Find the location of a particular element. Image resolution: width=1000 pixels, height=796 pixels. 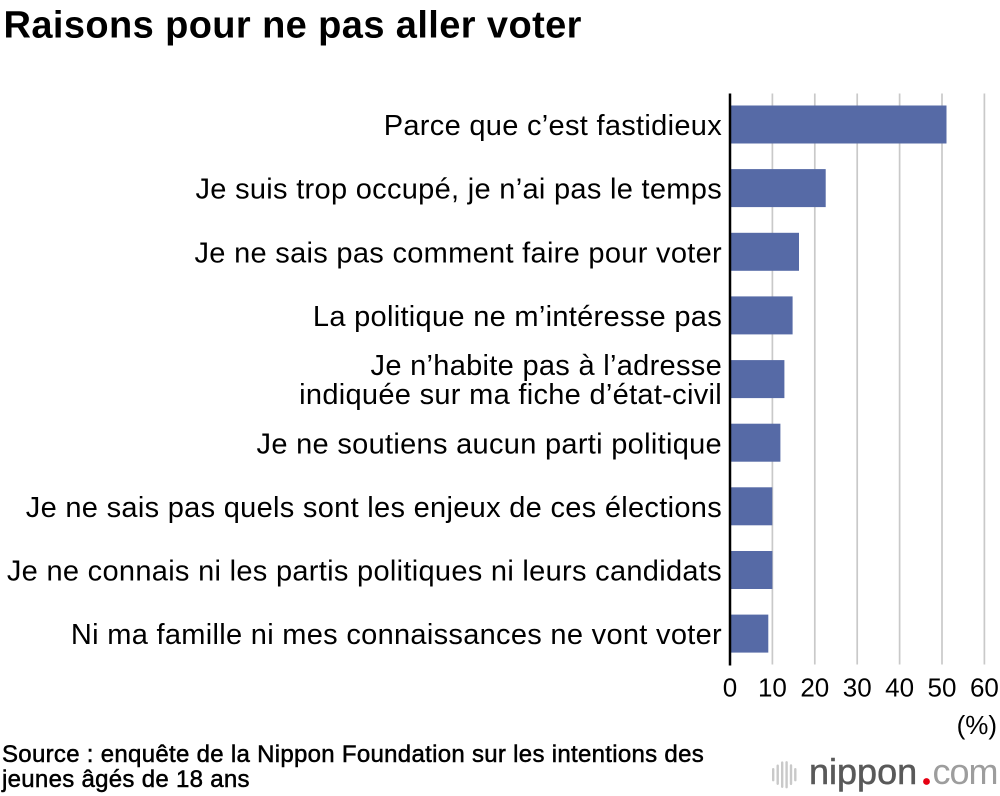

svg-text: 40 is located at coordinates (899, 688).